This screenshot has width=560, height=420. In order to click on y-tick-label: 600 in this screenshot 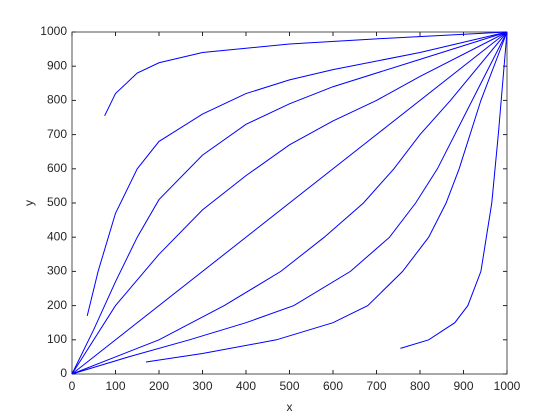, I will do `click(57, 168)`.